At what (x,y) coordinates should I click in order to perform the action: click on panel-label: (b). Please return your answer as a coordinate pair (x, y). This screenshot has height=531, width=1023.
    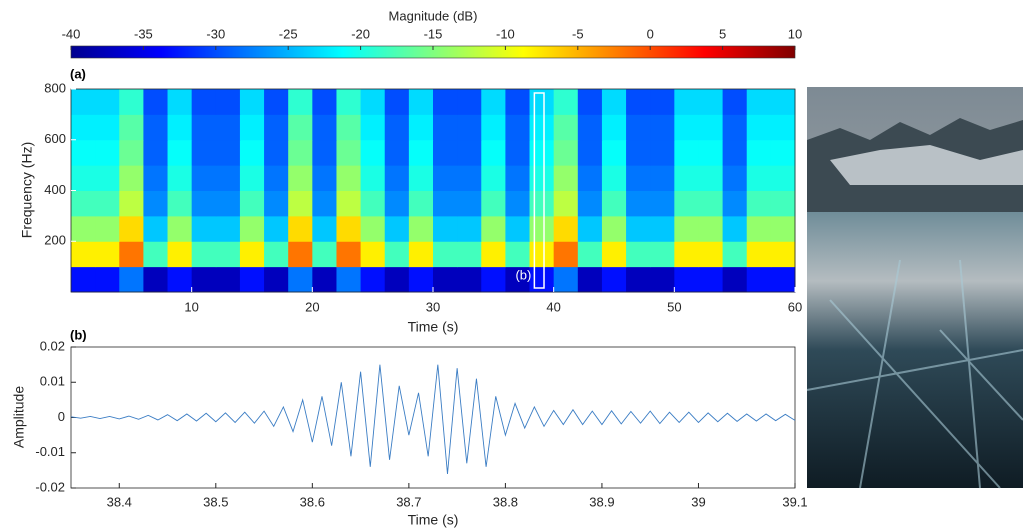
    Looking at the image, I should click on (78, 334).